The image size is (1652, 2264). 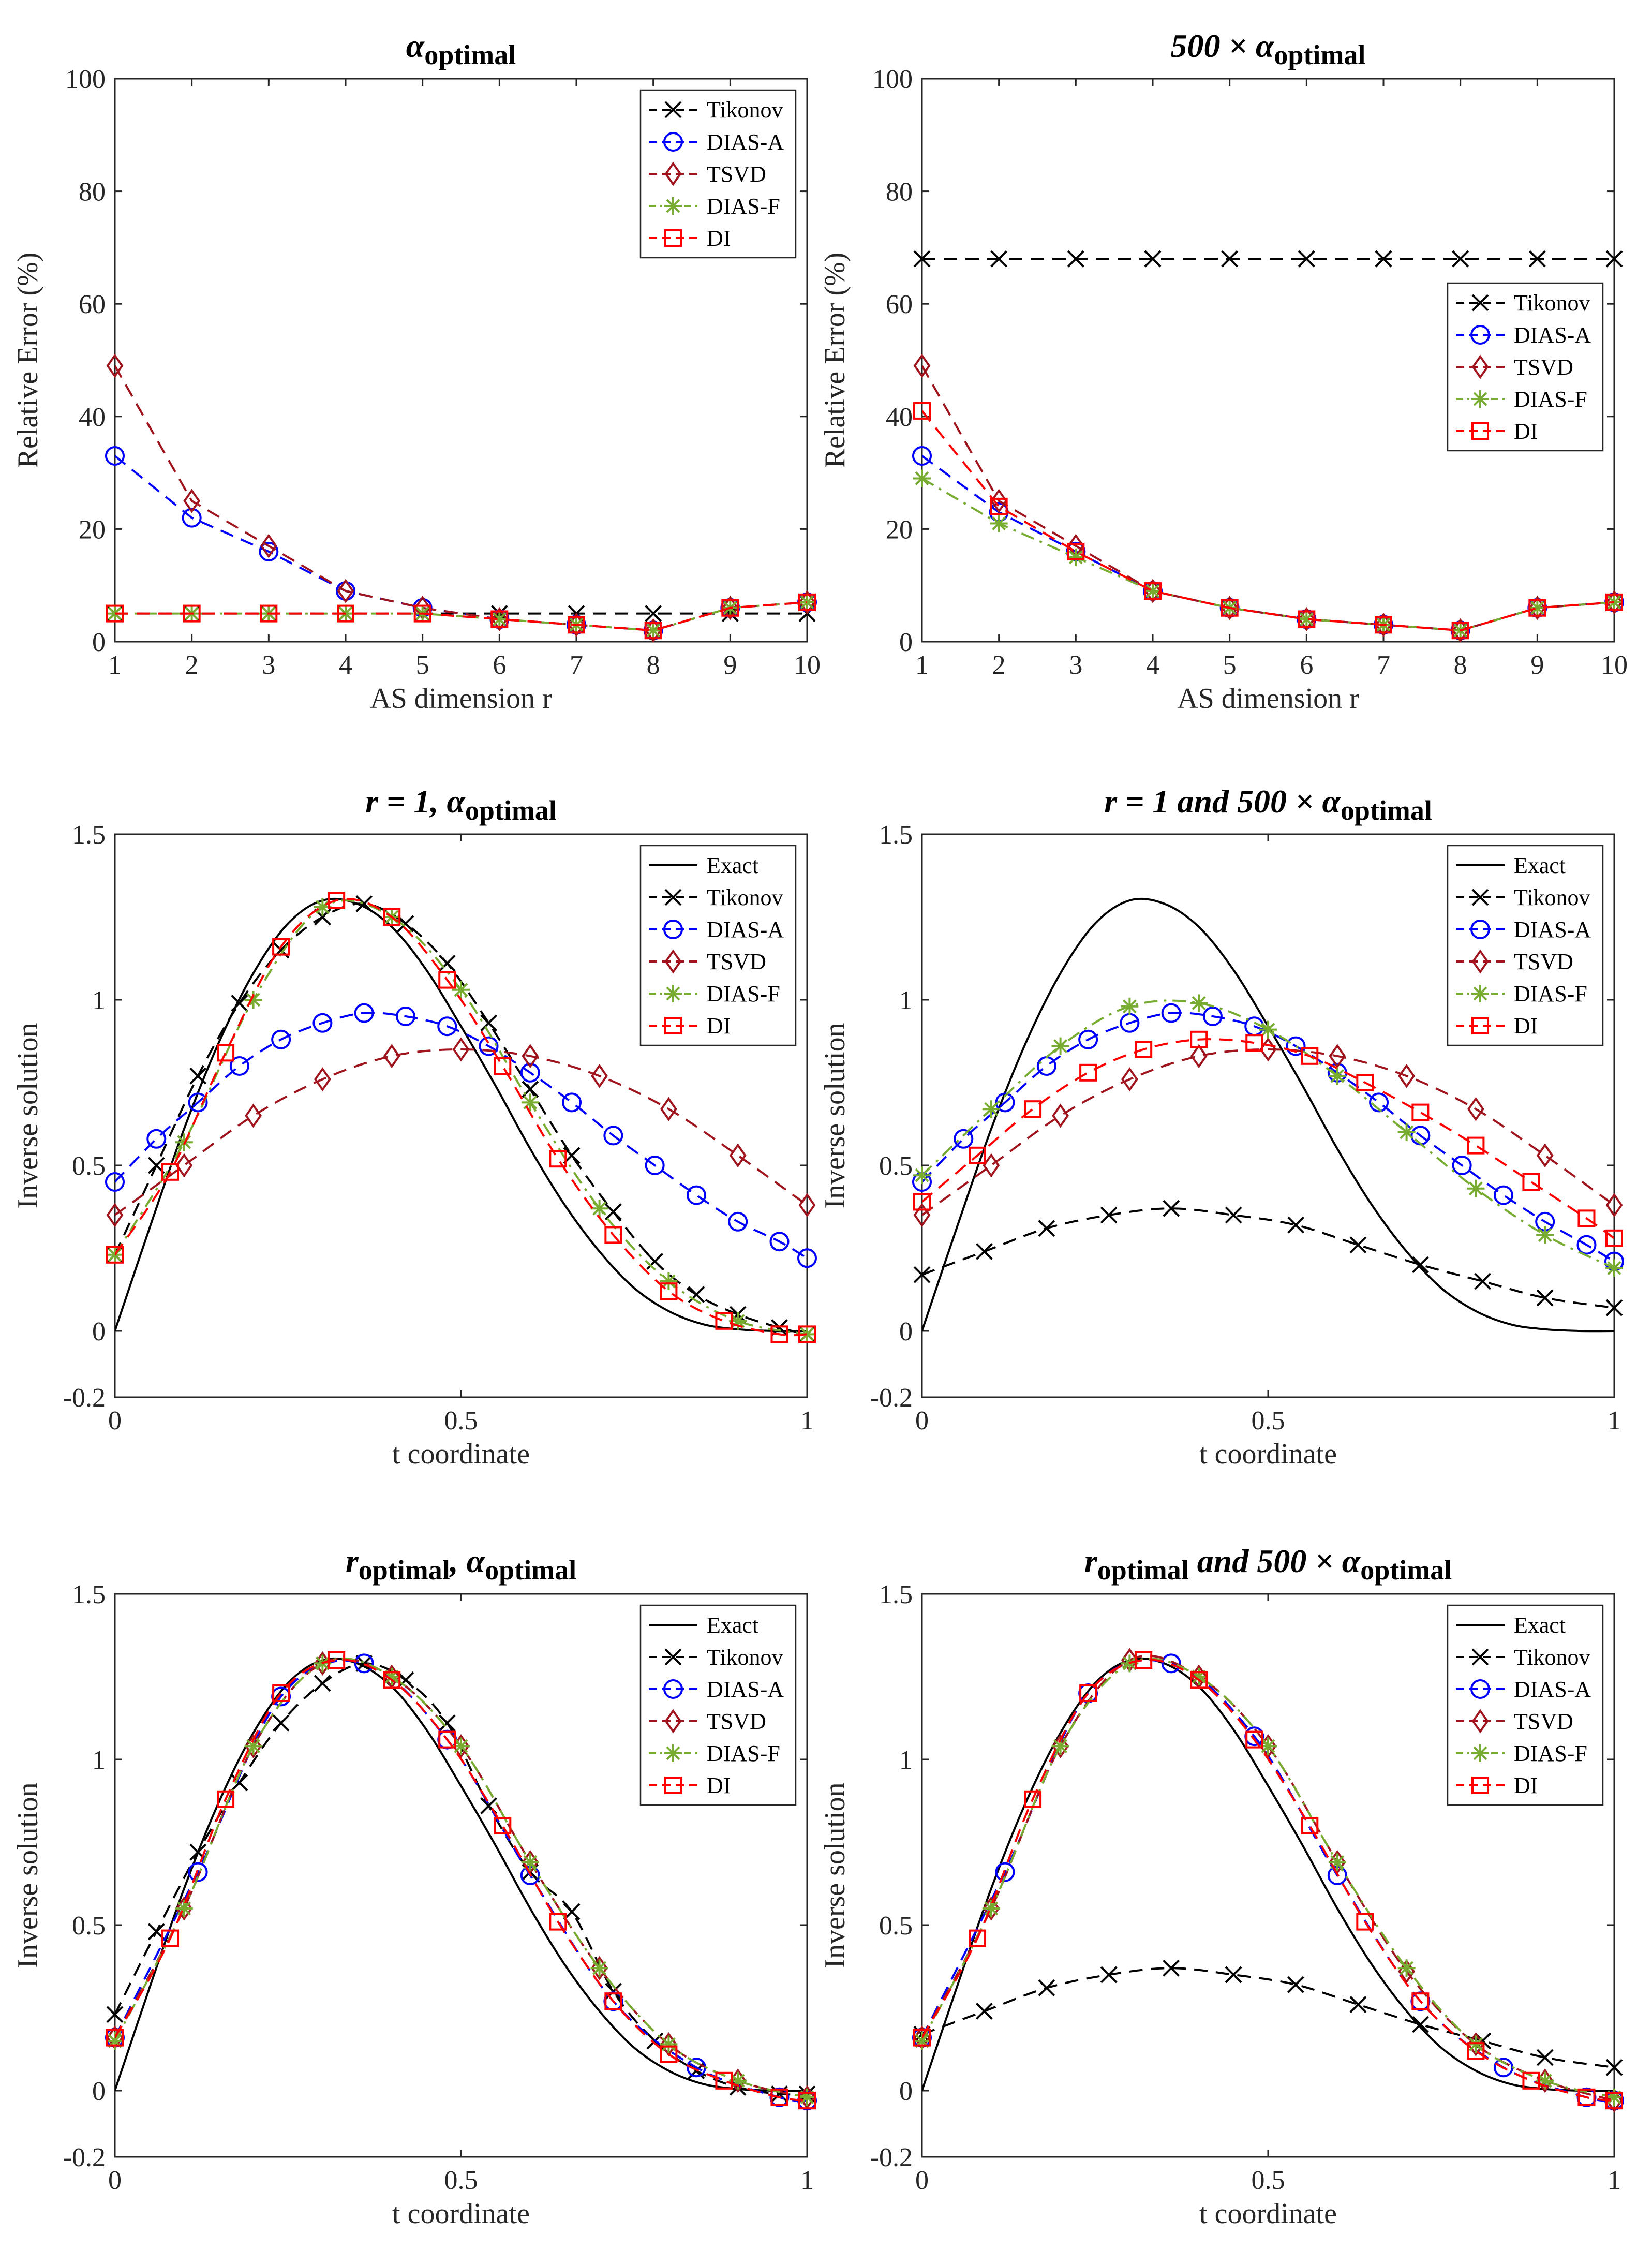 What do you see at coordinates (99, 1332) in the screenshot?
I see `y-tick-label: 0` at bounding box center [99, 1332].